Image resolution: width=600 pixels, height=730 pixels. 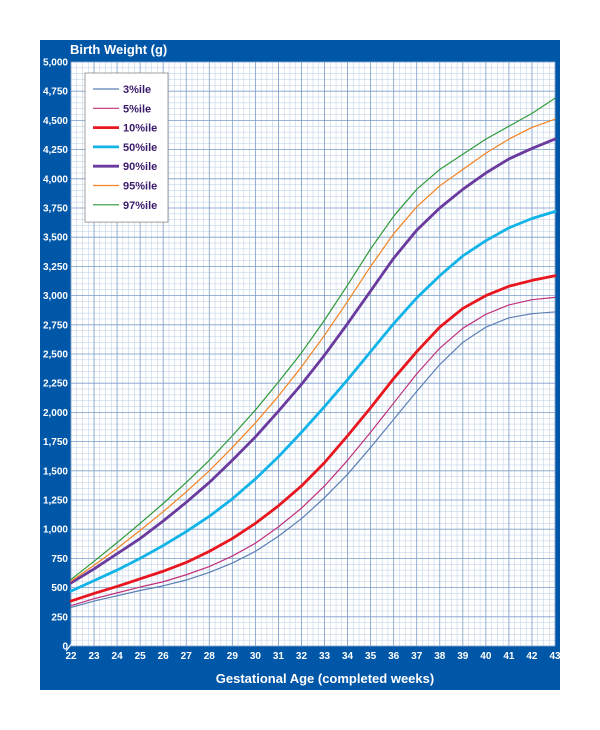 I want to click on y-tick-label: 2,750, so click(x=55, y=325).